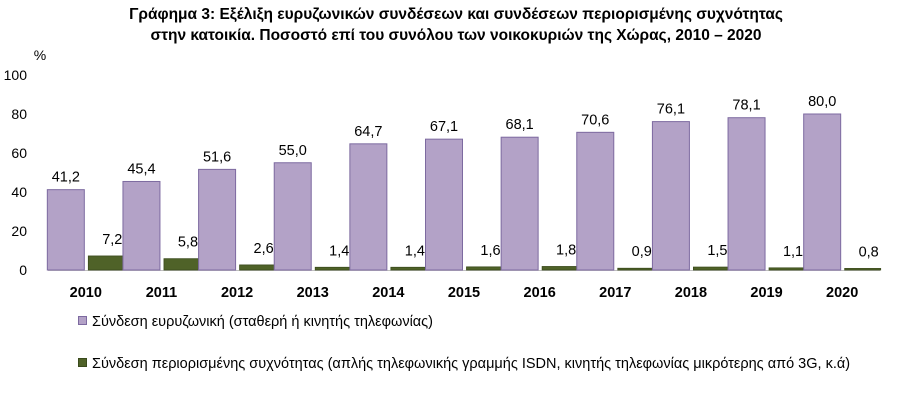 The width and height of the screenshot is (912, 416). I want to click on data-label-broadband: 68,1, so click(520, 125).